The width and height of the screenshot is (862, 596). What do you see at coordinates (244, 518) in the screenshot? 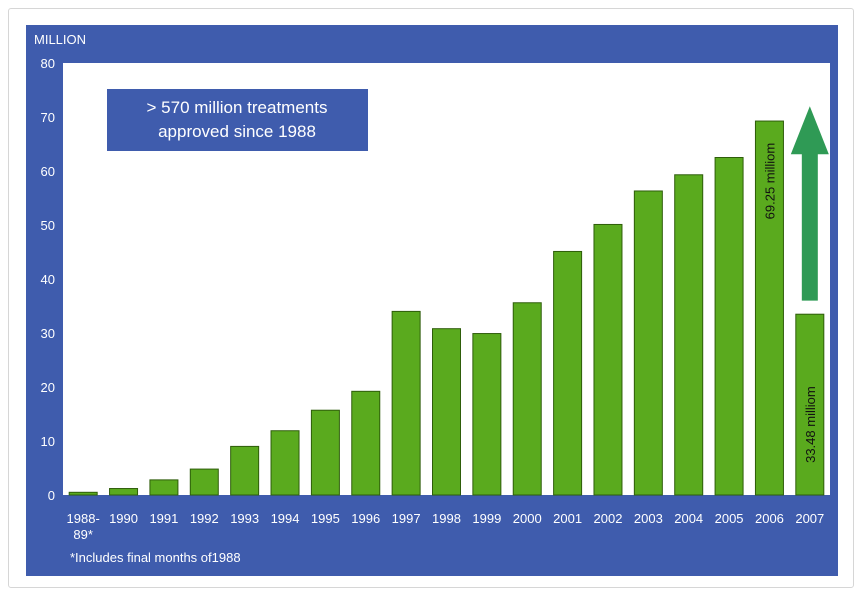
I see `x-tick-label: 1993` at bounding box center [244, 518].